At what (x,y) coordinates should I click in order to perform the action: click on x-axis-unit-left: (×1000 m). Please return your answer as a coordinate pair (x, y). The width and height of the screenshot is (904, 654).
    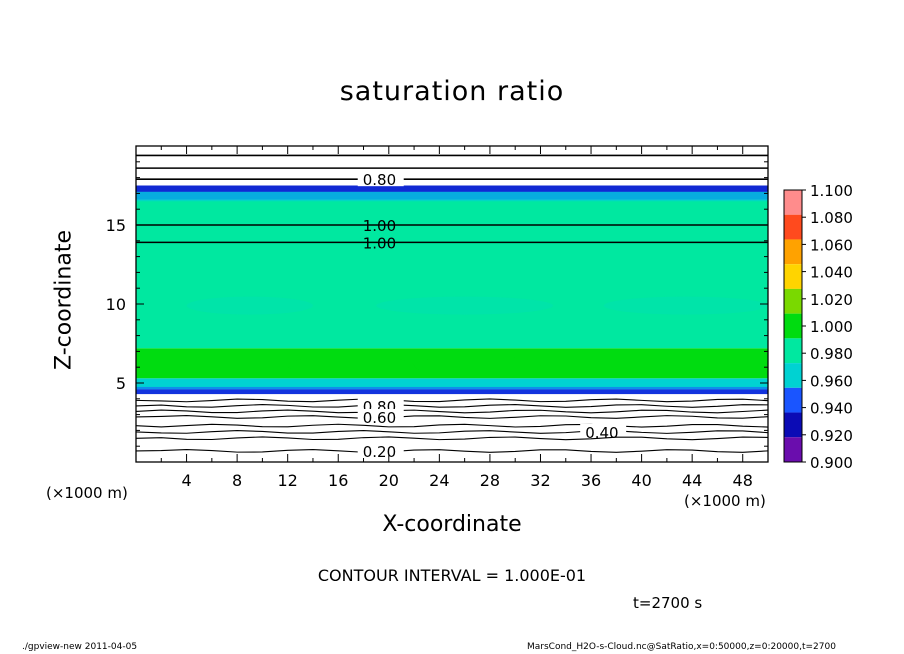
    Looking at the image, I should click on (87, 493).